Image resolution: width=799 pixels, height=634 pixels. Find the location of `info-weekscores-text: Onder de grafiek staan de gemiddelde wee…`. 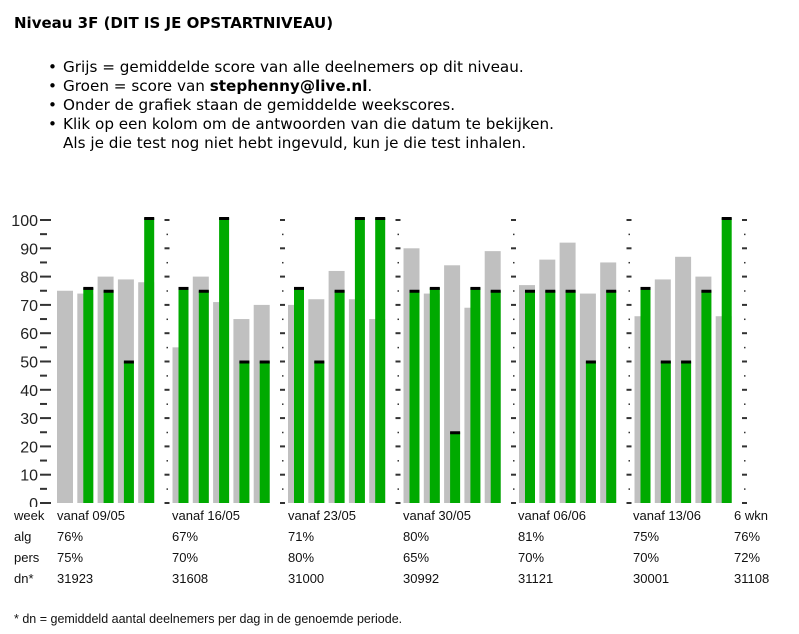

info-weekscores-text: Onder de grafiek staan de gemiddelde wee… is located at coordinates (259, 105).